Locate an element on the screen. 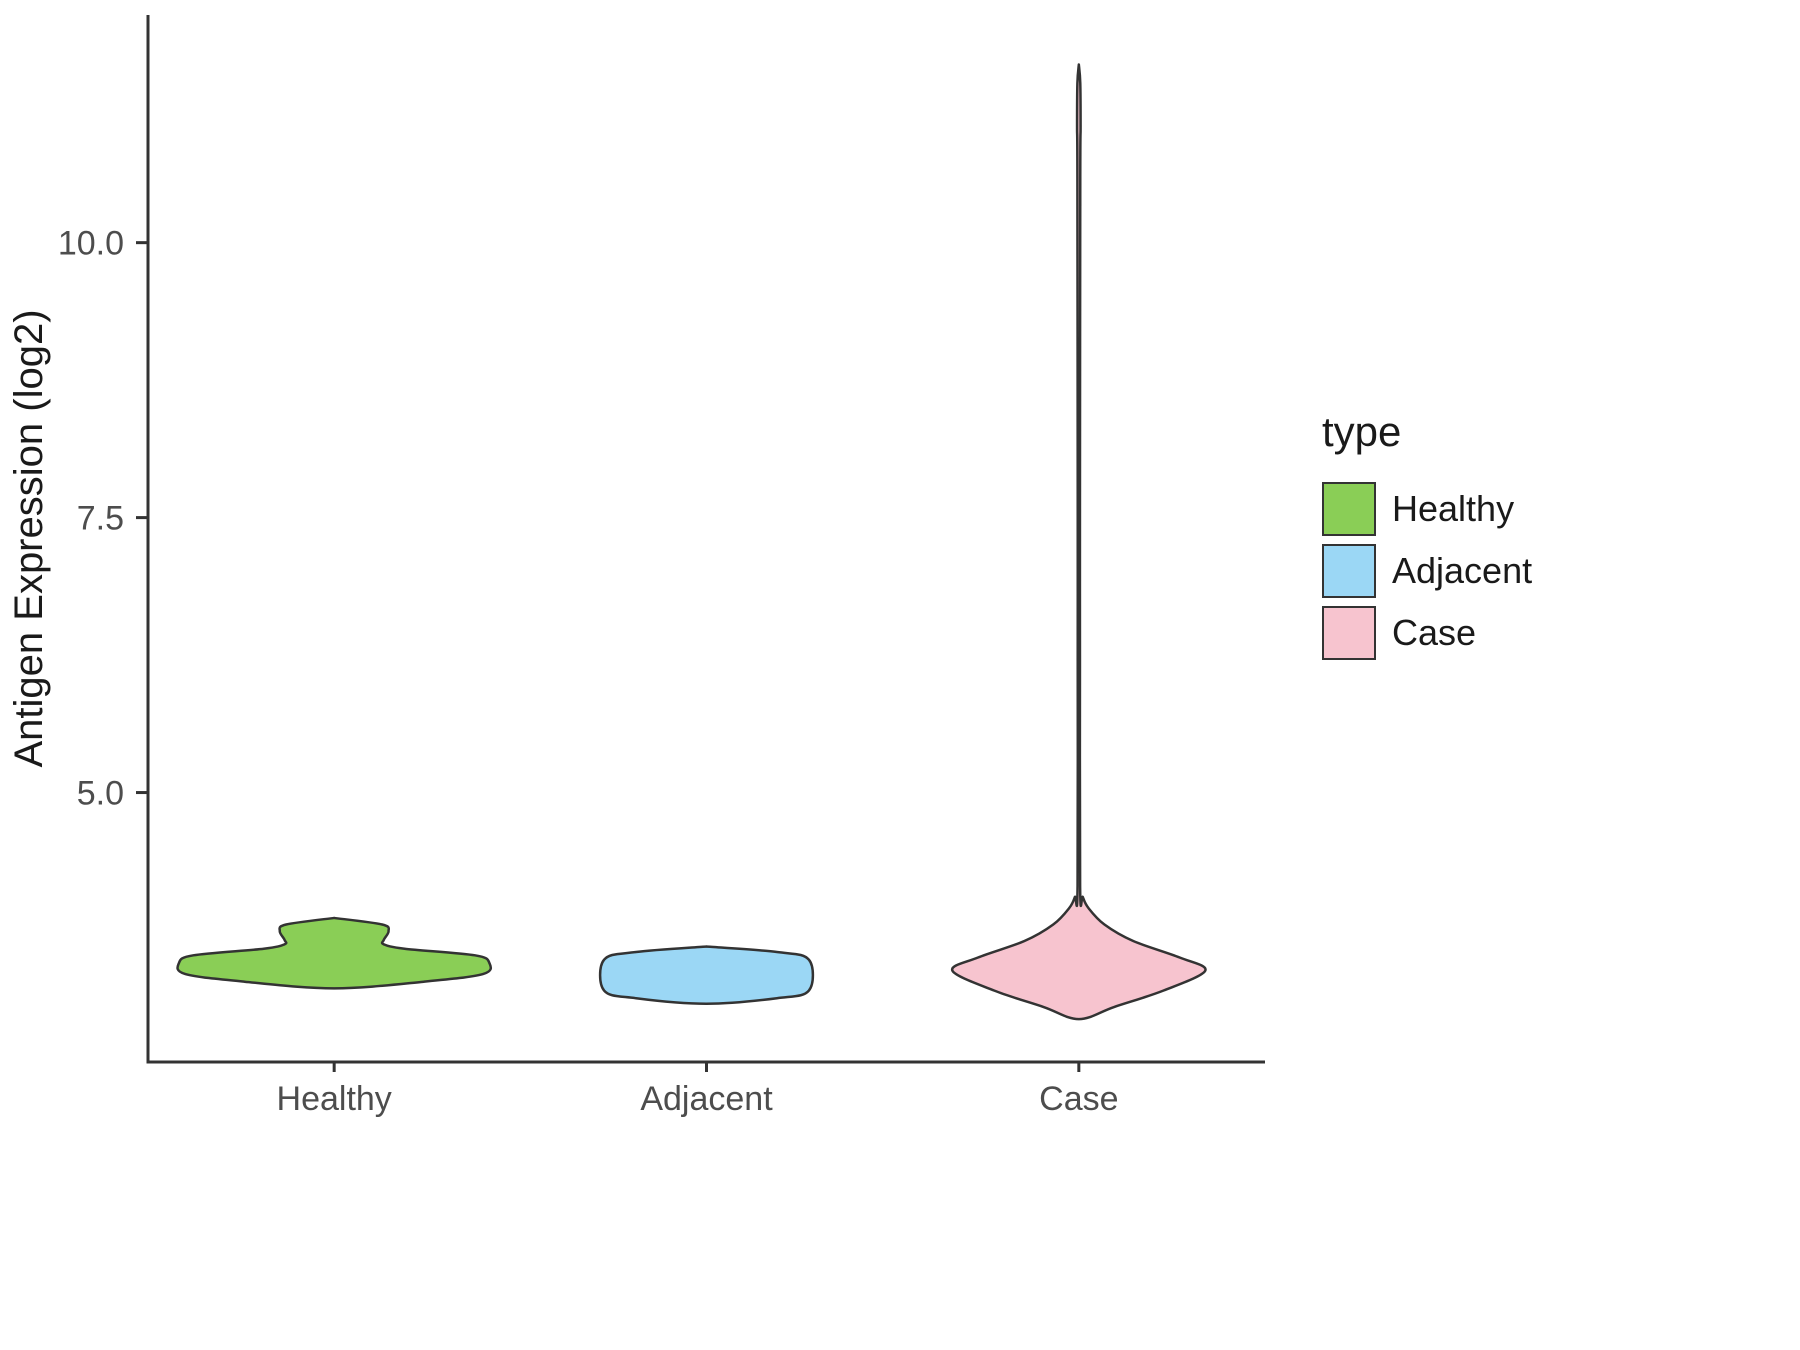 Image resolution: width=1800 pixels, height=1350 pixels. legend-label-case: Case is located at coordinates (1434, 632).